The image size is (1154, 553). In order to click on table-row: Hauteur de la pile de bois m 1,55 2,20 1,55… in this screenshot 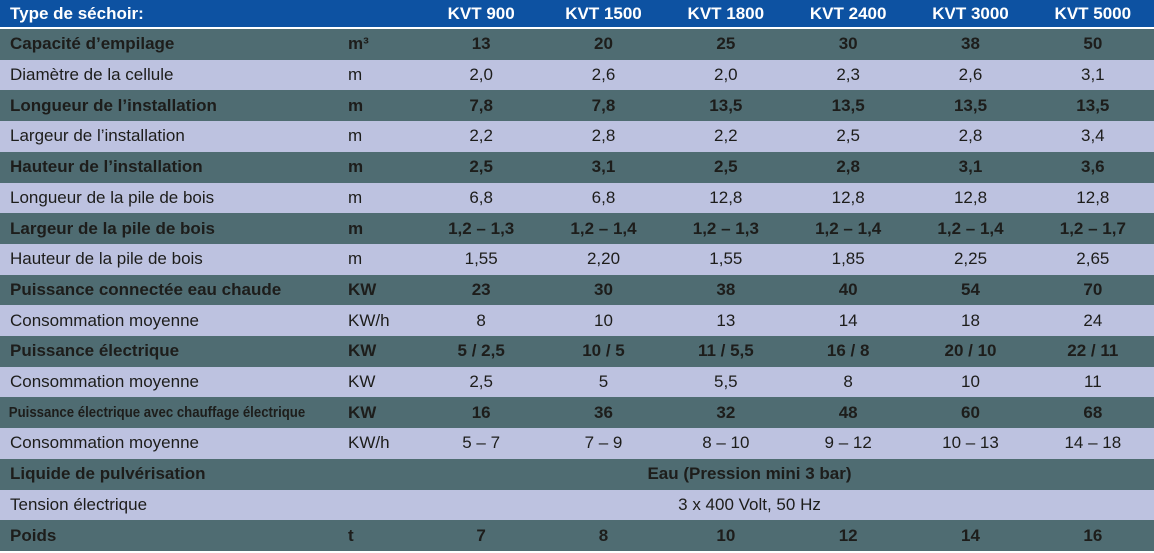, I will do `click(577, 259)`.